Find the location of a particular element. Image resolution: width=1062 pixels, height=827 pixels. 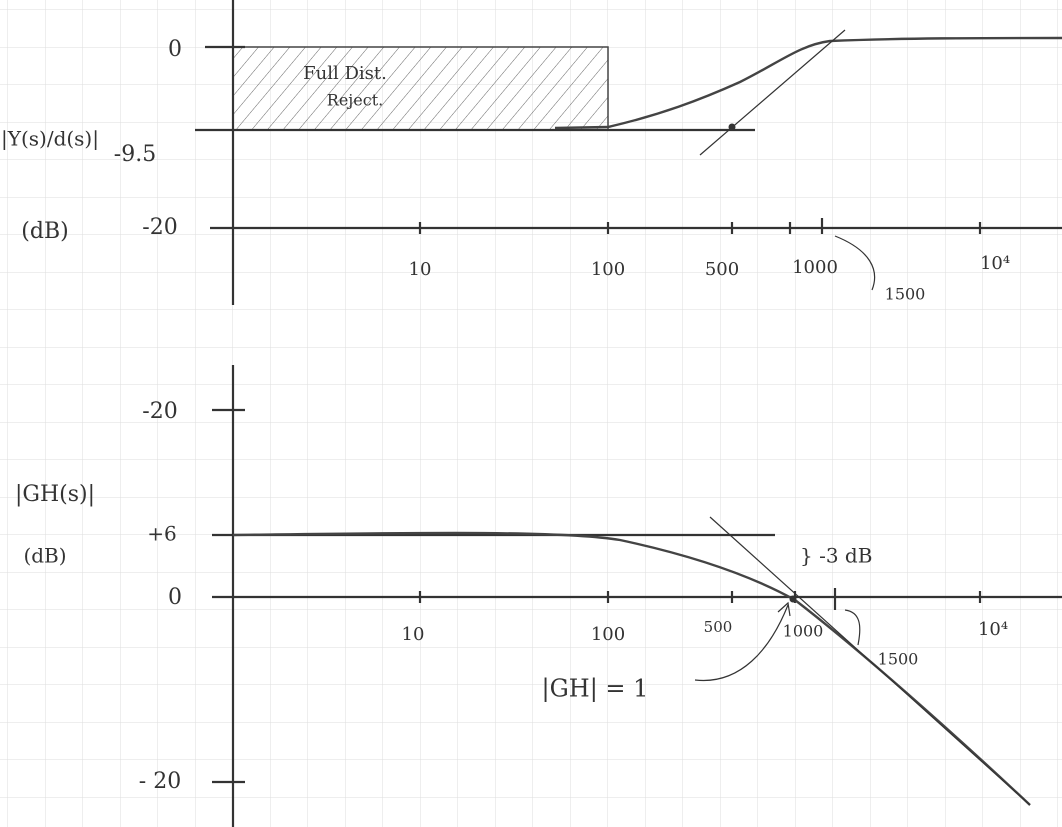

reject-region is located at coordinates (420, 88).